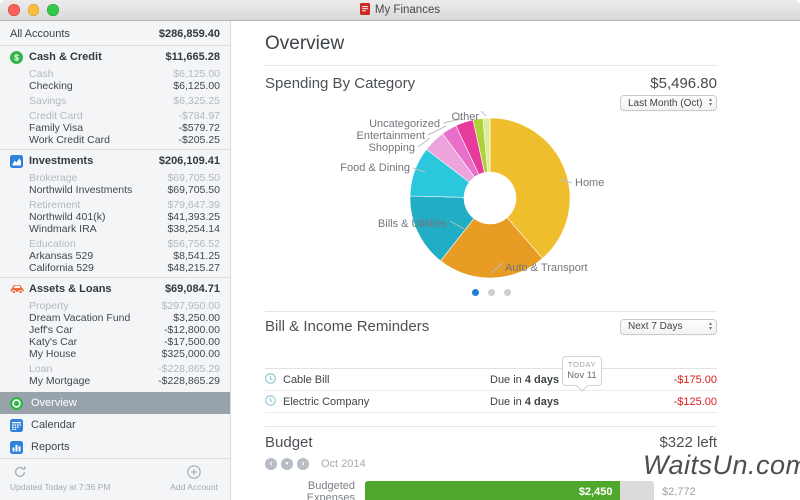 The height and width of the screenshot is (500, 800). I want to click on account-label: Savings, so click(48, 101).